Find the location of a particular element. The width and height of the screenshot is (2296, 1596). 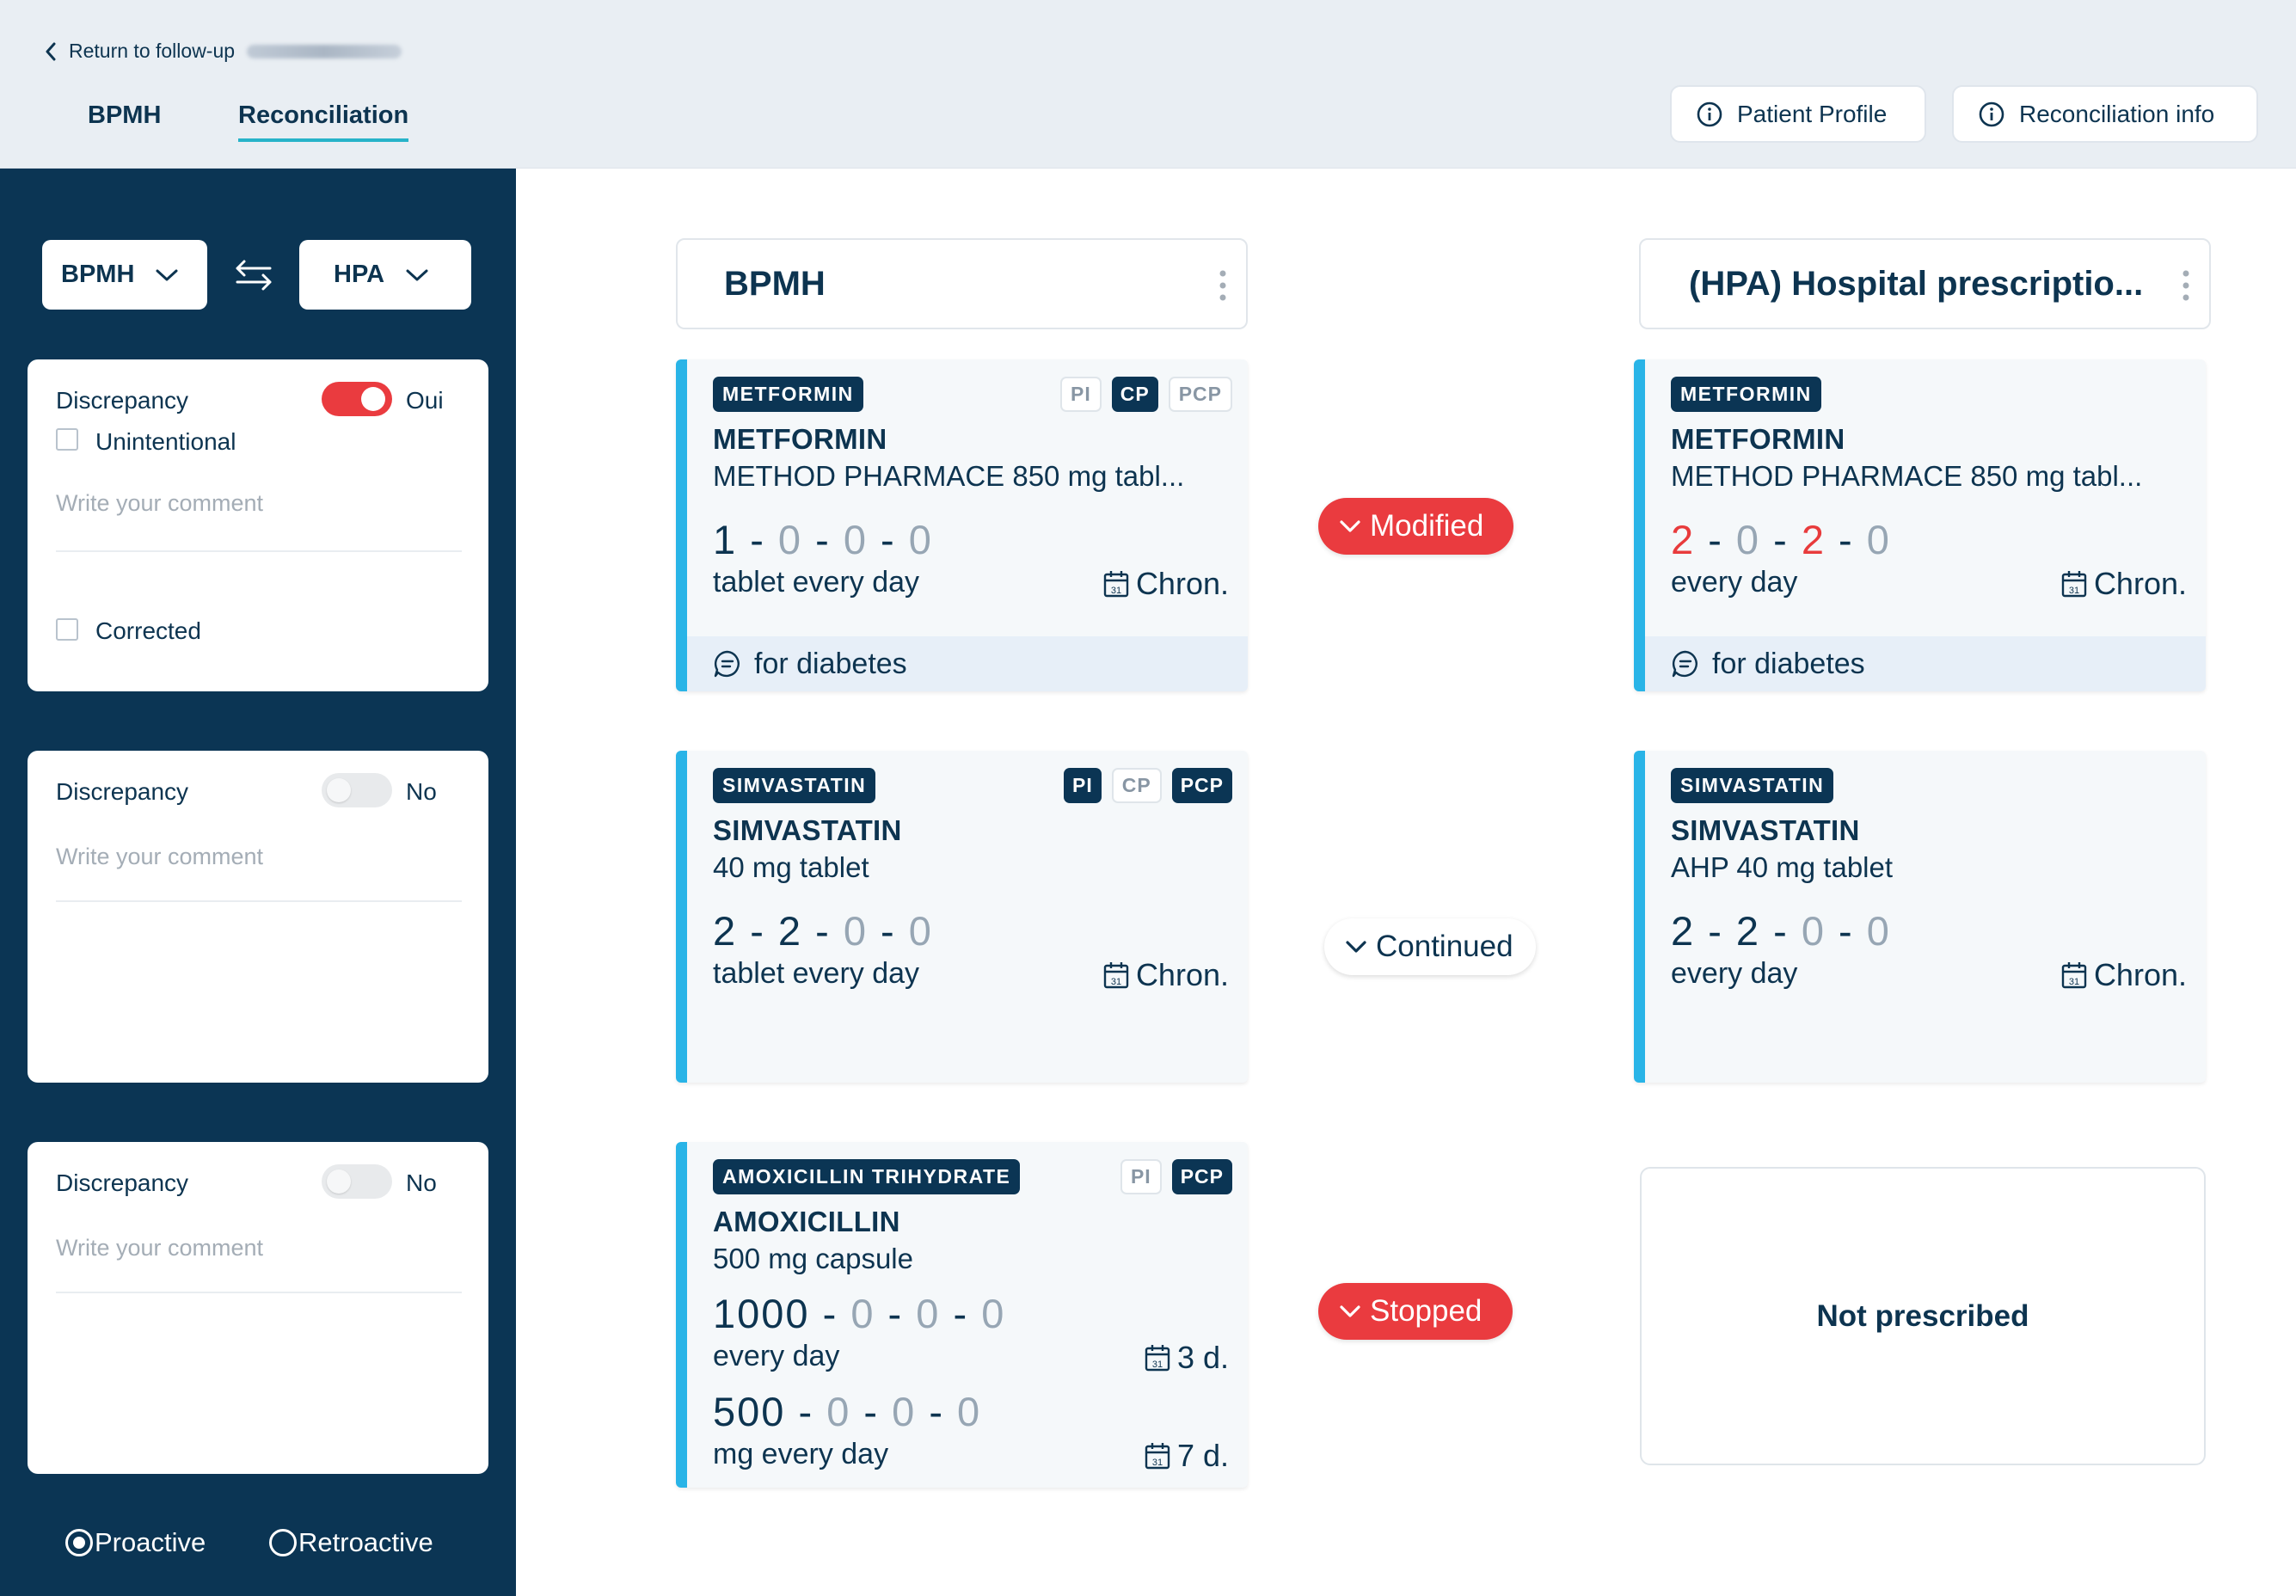

retroactive-radio: Retroactive is located at coordinates (351, 1542).